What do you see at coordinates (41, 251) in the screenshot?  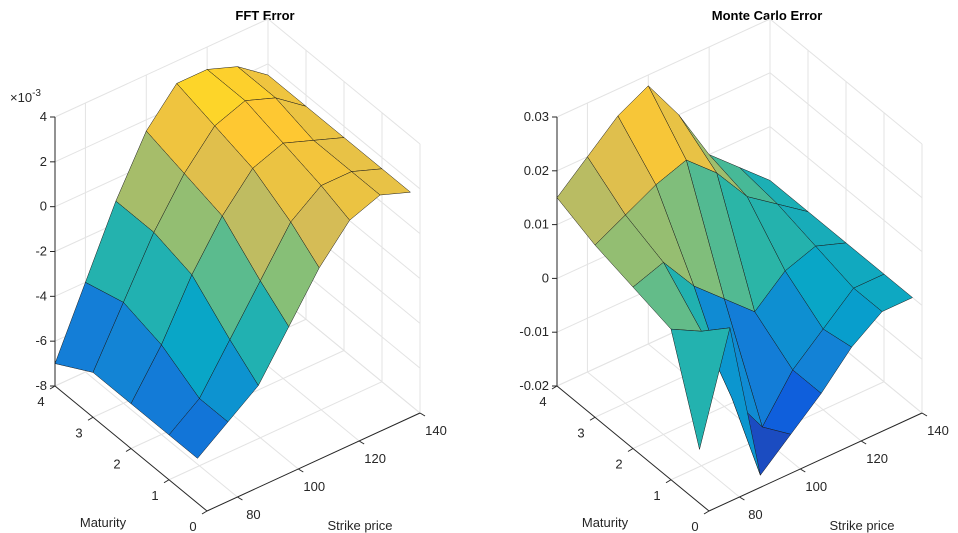 I see `z-tick-label: -2` at bounding box center [41, 251].